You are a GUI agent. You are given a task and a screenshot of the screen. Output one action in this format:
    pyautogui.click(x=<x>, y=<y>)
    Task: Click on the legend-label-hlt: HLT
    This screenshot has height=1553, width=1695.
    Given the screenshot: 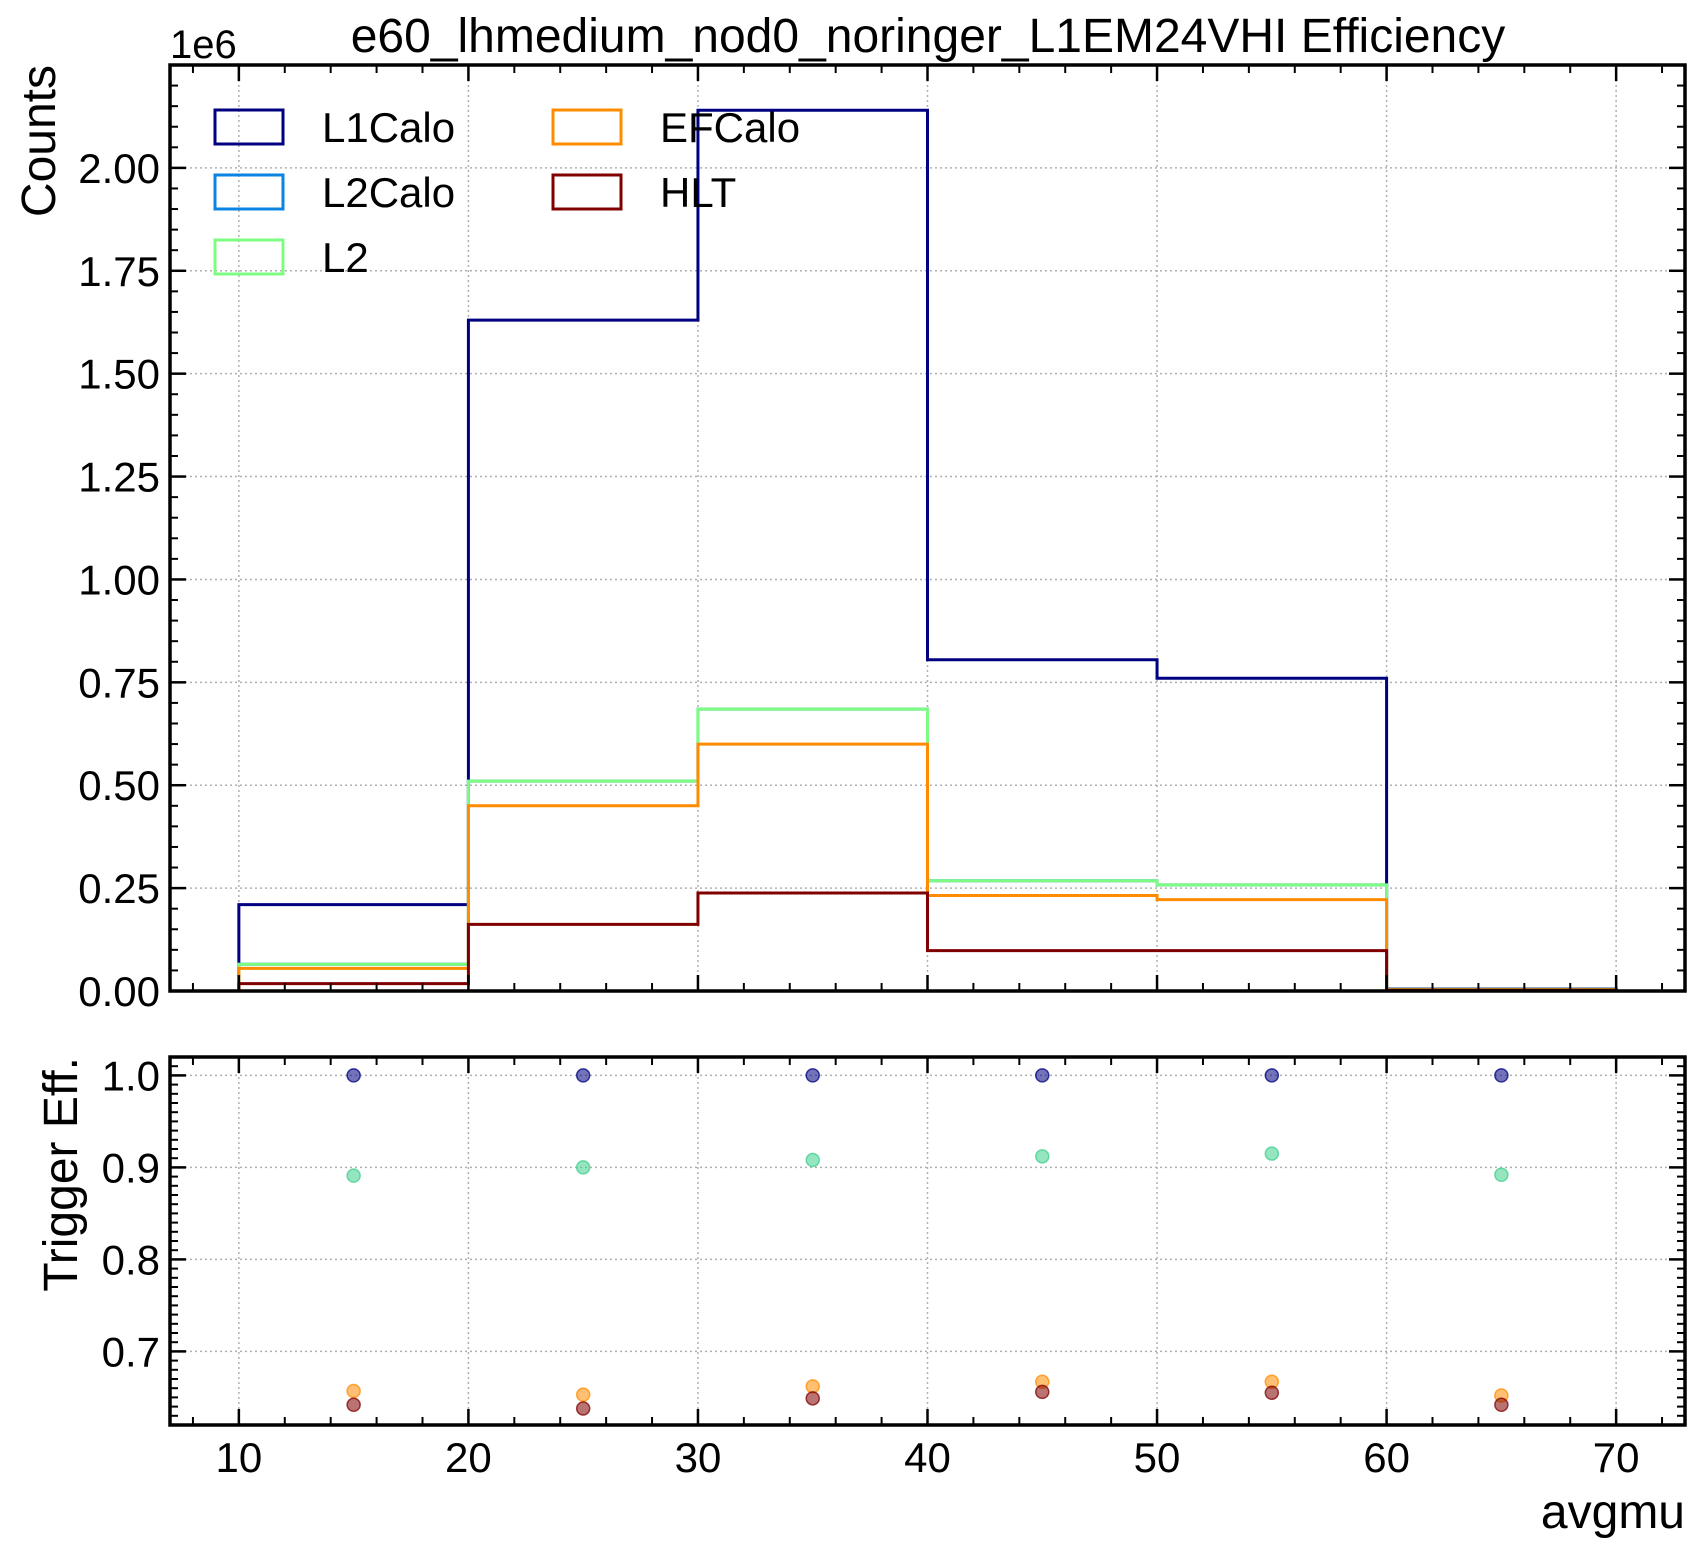 What is the action you would take?
    pyautogui.click(x=698, y=192)
    